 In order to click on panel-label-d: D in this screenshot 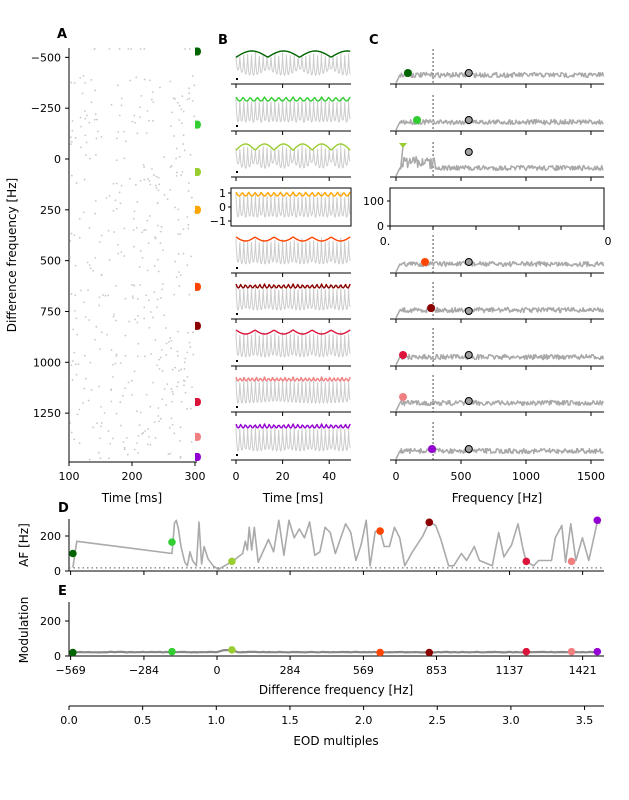, I will do `click(63, 508)`.